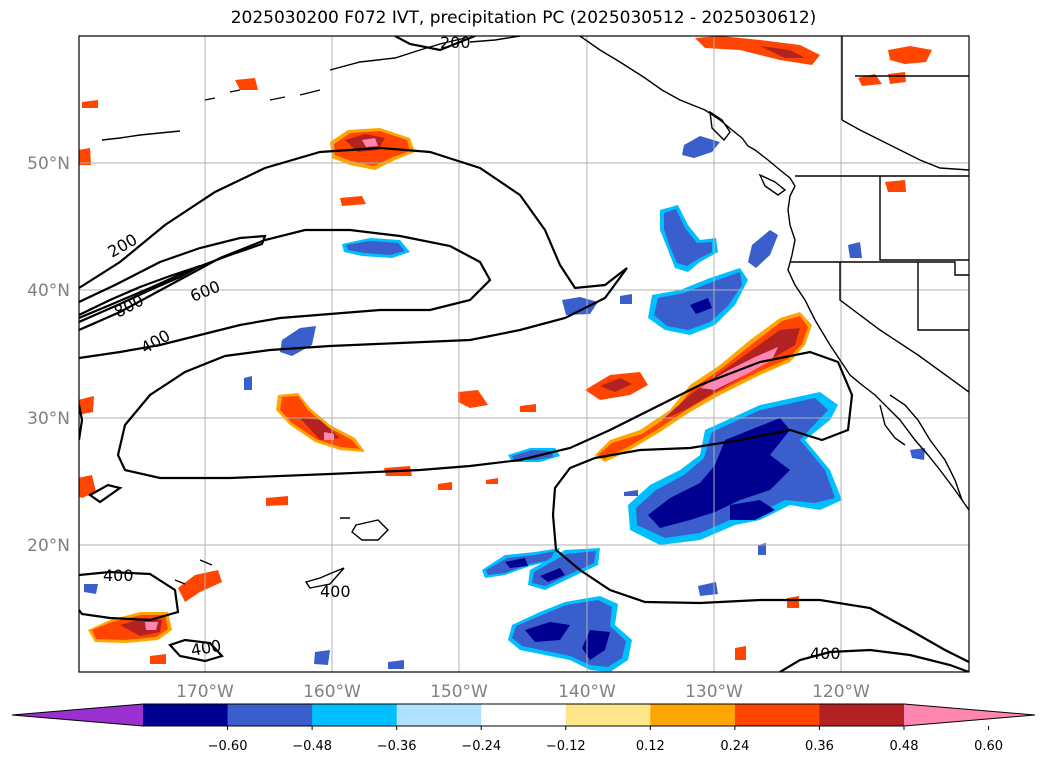 This screenshot has width=1047, height=765. Describe the element at coordinates (481, 746) in the screenshot. I see `colorbar-tick-label: −0.24` at that location.